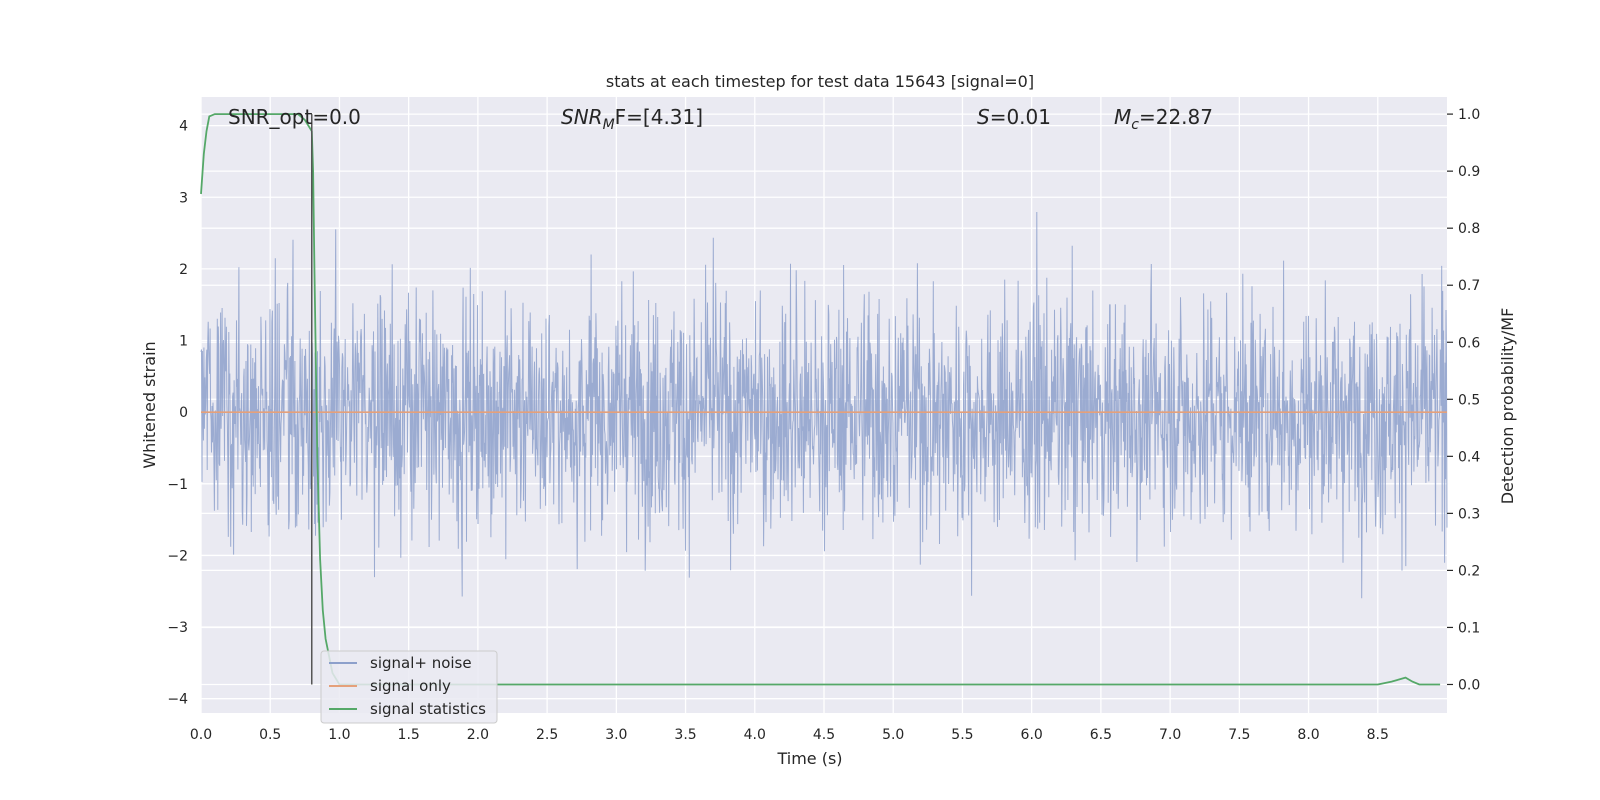 Image resolution: width=1600 pixels, height=800 pixels. Describe the element at coordinates (177, 700) in the screenshot. I see `y-tick-label: −4` at that location.